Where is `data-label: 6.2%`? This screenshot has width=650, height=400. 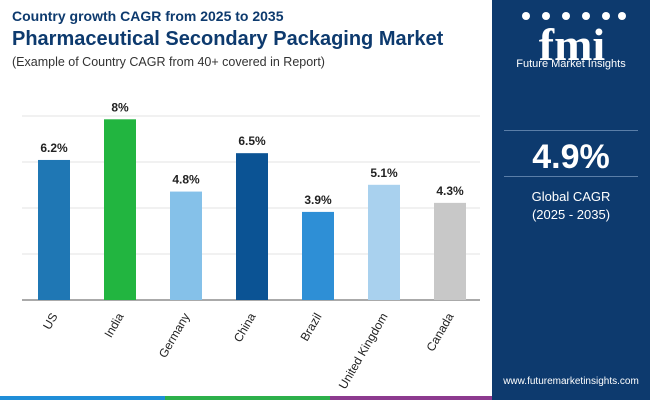 data-label: 6.2% is located at coordinates (54, 148).